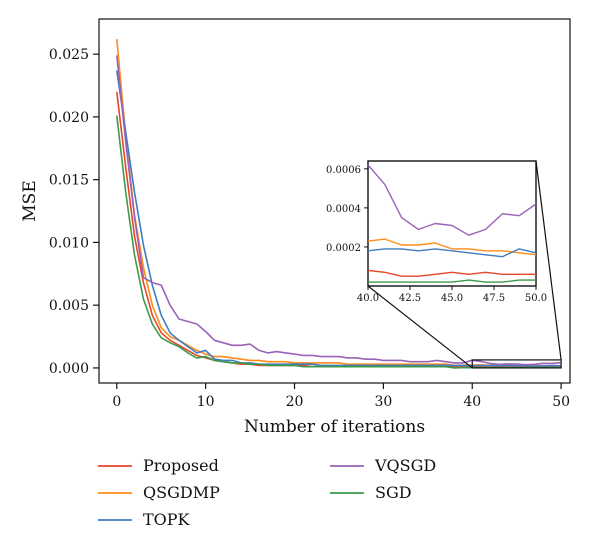 The height and width of the screenshot is (549, 600). I want to click on legend-label: QSGDMP, so click(181, 492).